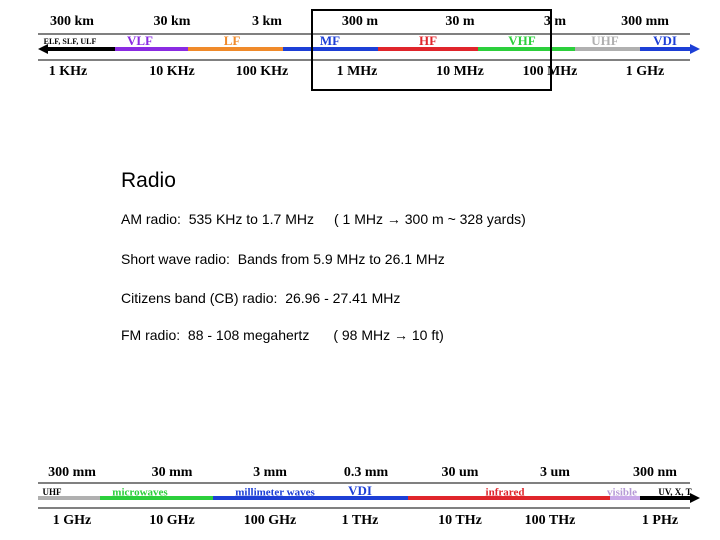 The height and width of the screenshot is (540, 720). Describe the element at coordinates (360, 520) in the screenshot. I see `frequency: 1 THz` at that location.